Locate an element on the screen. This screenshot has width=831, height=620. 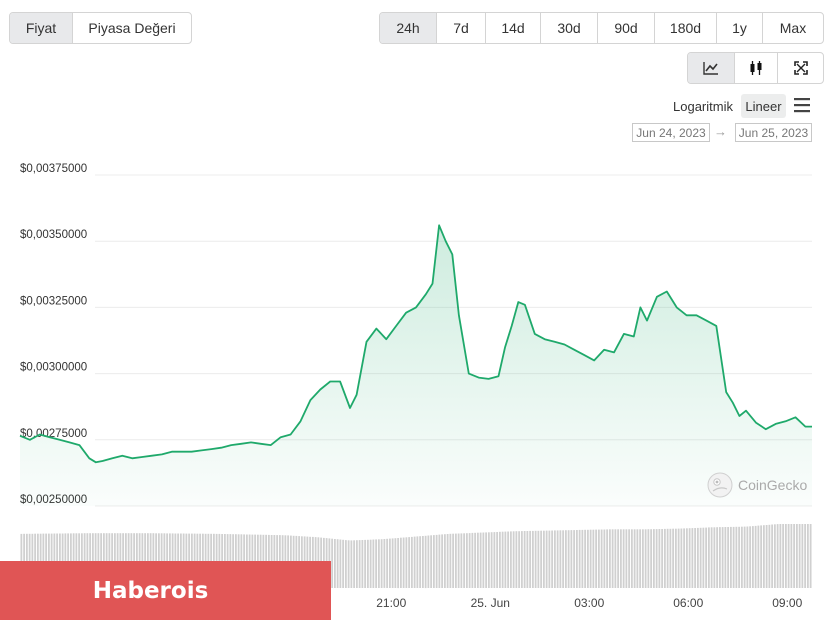
range-1y: 1y is located at coordinates (740, 28).